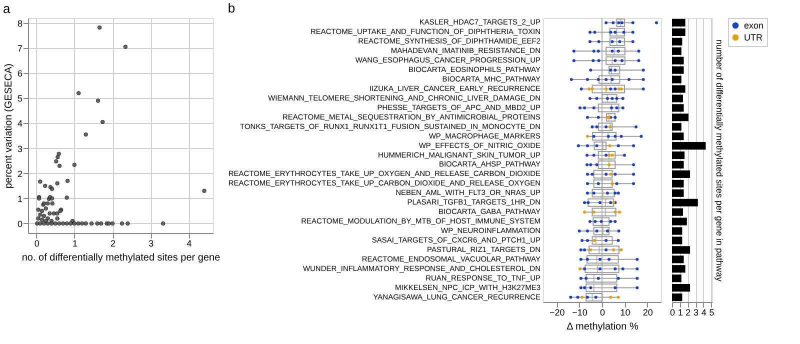 The width and height of the screenshot is (800, 344). What do you see at coordinates (19, 49) in the screenshot?
I see `y-tick-label: 7` at bounding box center [19, 49].